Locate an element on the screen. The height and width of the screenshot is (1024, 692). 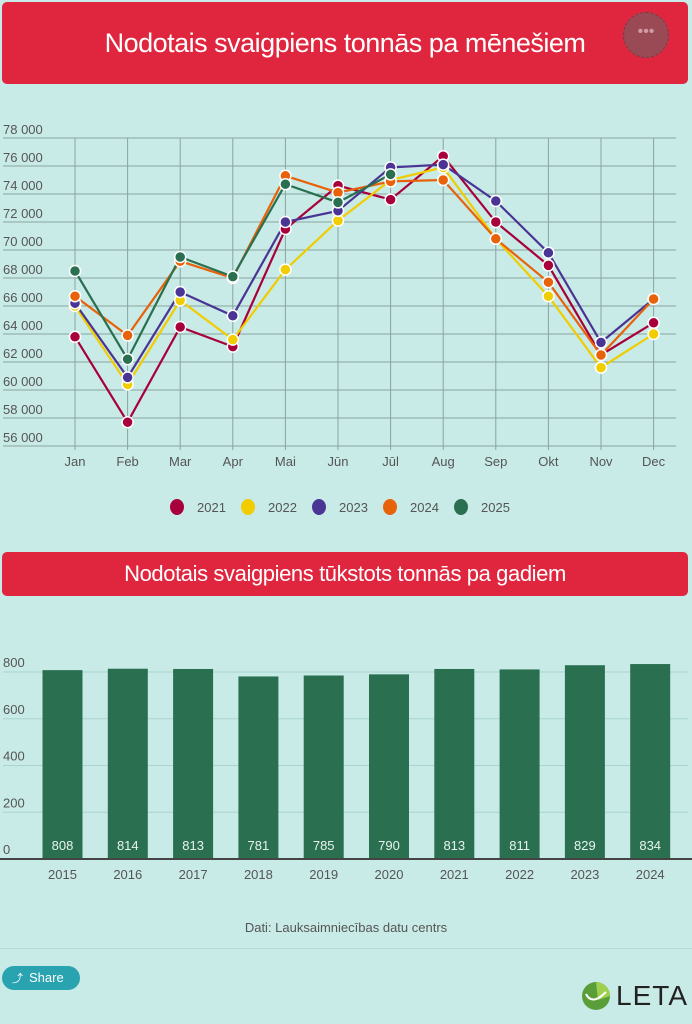
legend-label-2022: 2022 is located at coordinates (282, 507).